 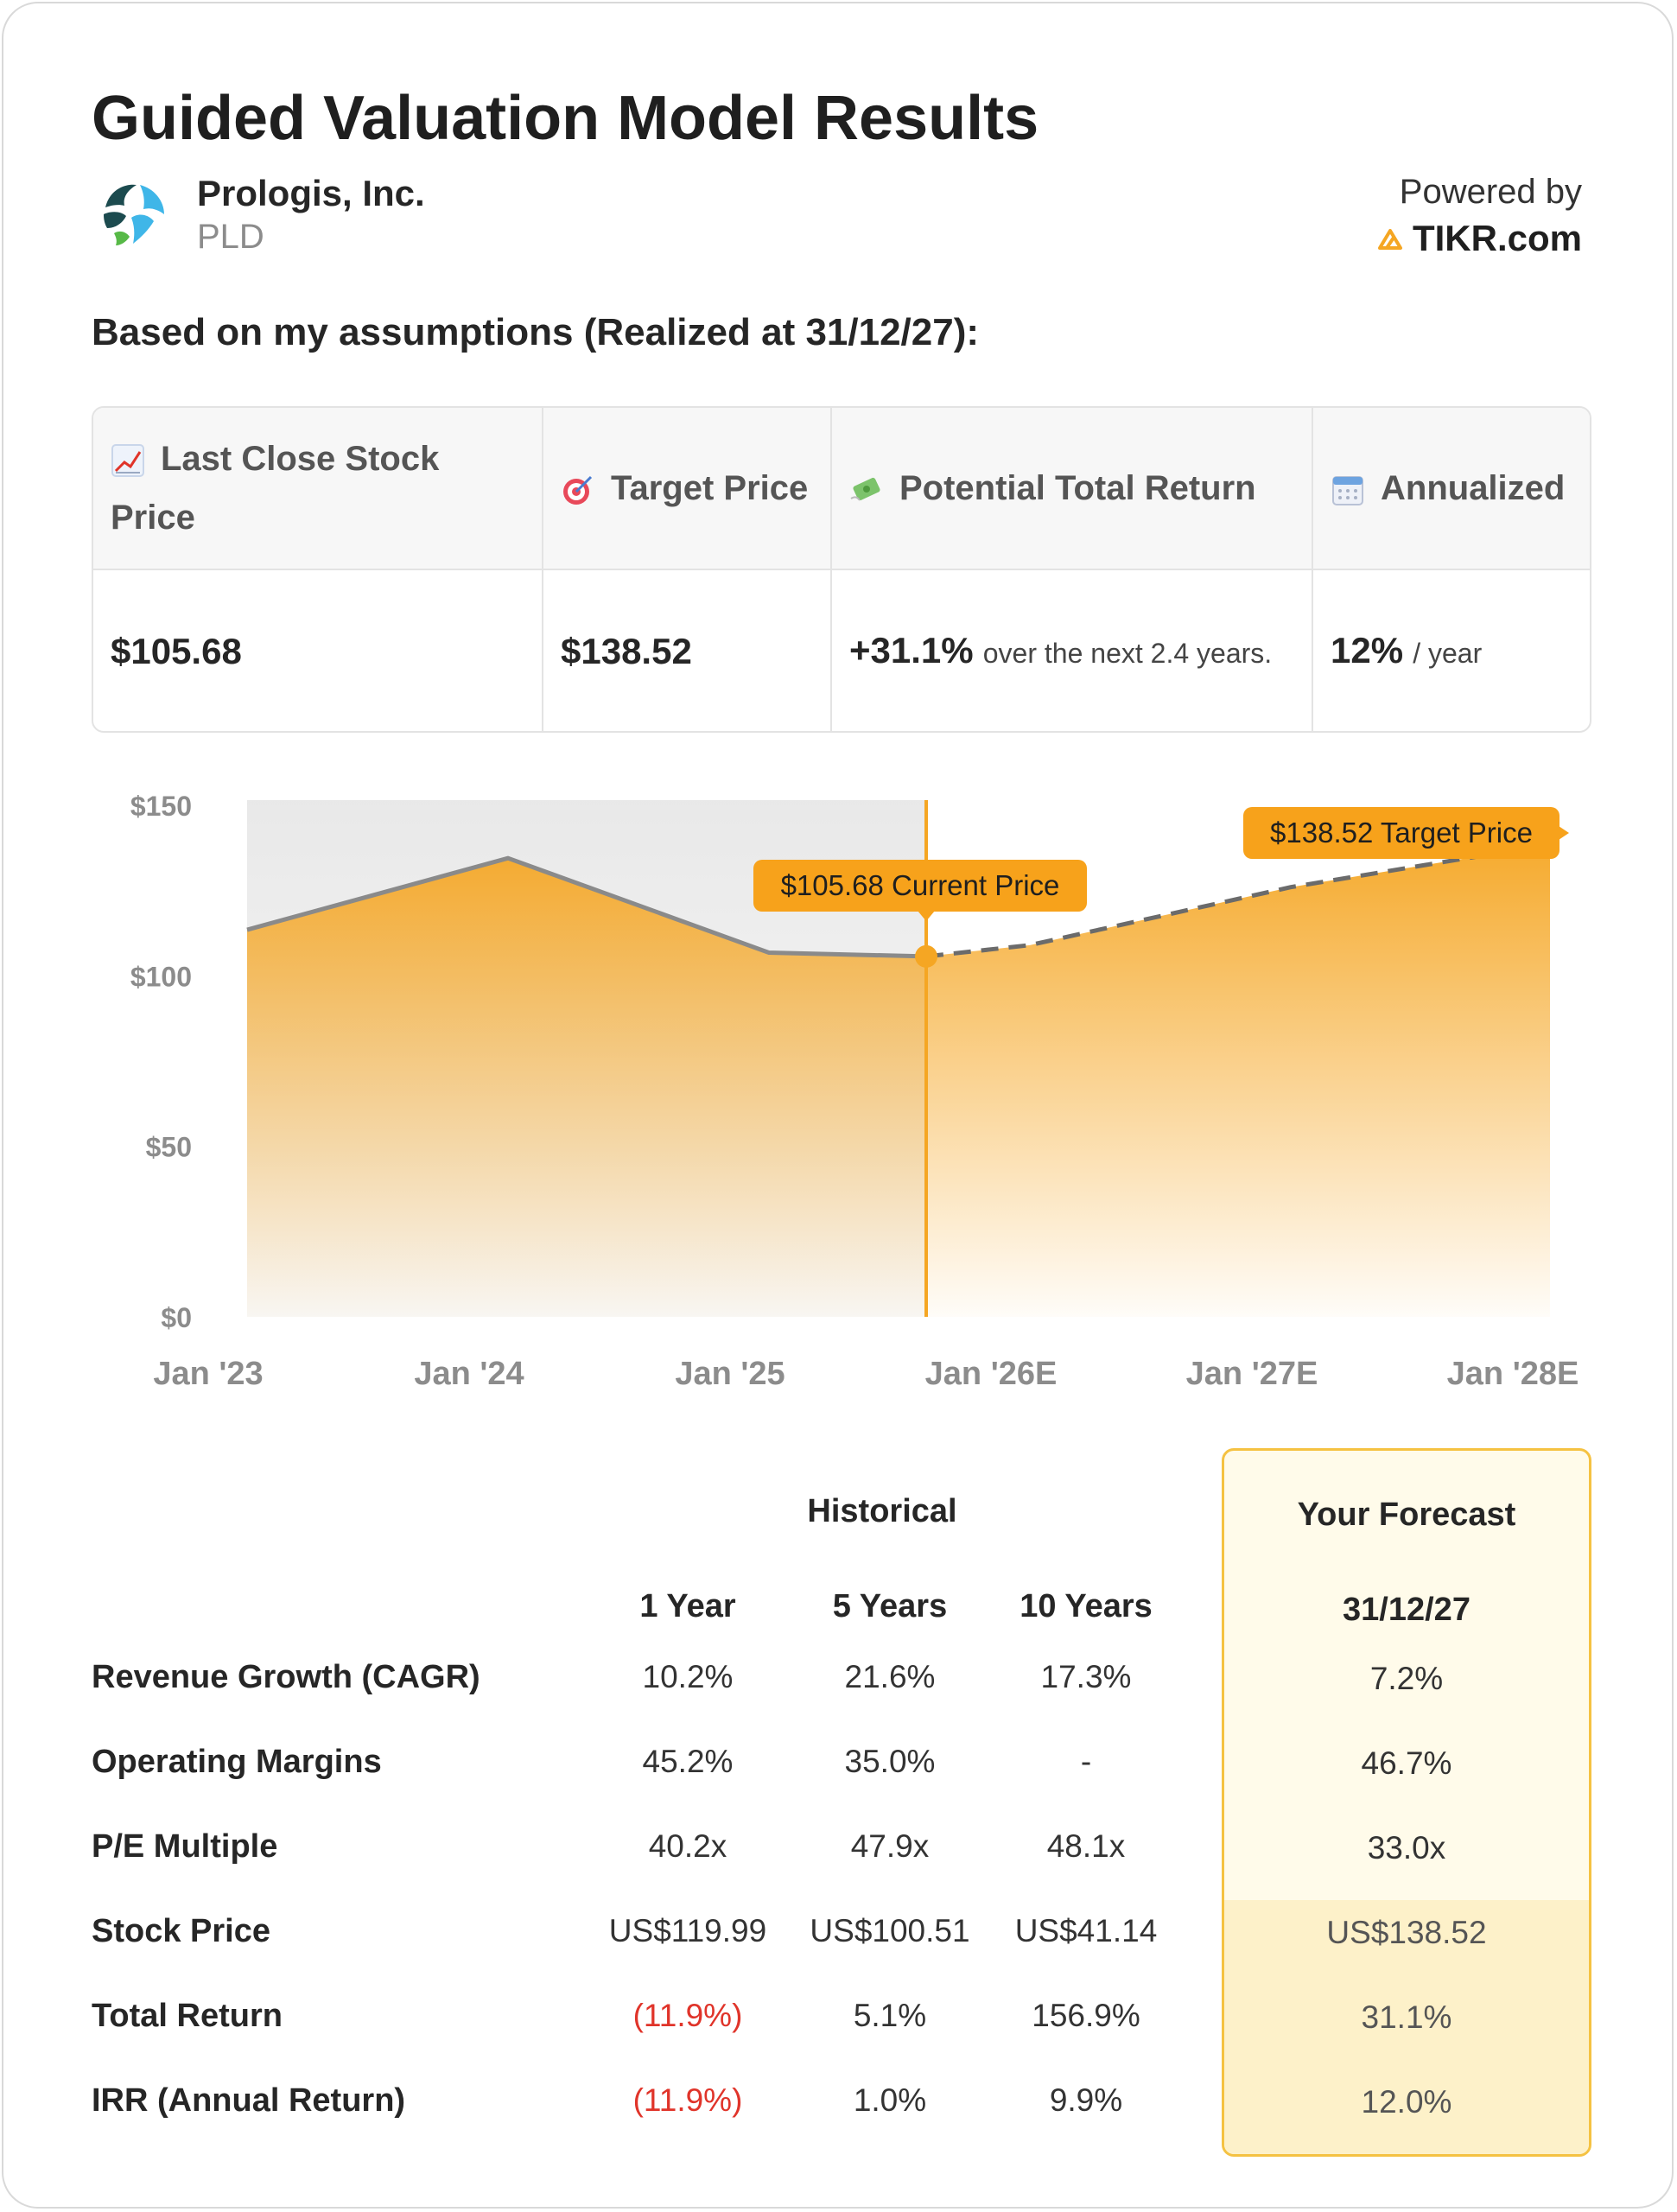 What do you see at coordinates (176, 651) in the screenshot?
I see `last-close-value: $105.68` at bounding box center [176, 651].